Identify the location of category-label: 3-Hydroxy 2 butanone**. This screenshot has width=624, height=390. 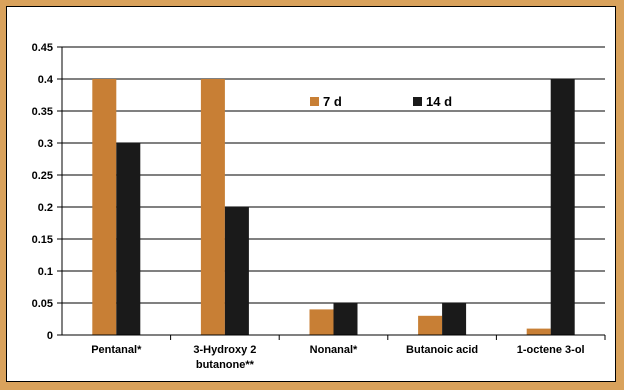
(224, 357).